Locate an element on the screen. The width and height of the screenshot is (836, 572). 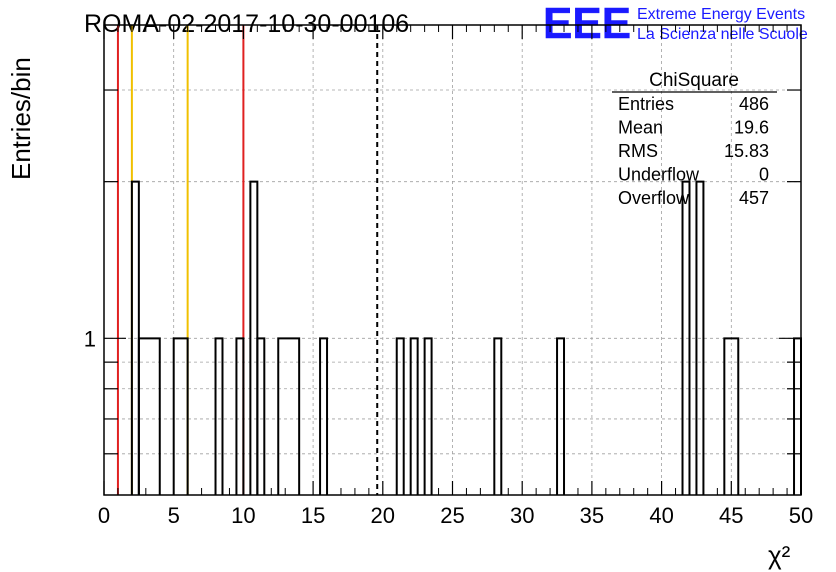
stats-row-value: 15.83 is located at coordinates (746, 151).